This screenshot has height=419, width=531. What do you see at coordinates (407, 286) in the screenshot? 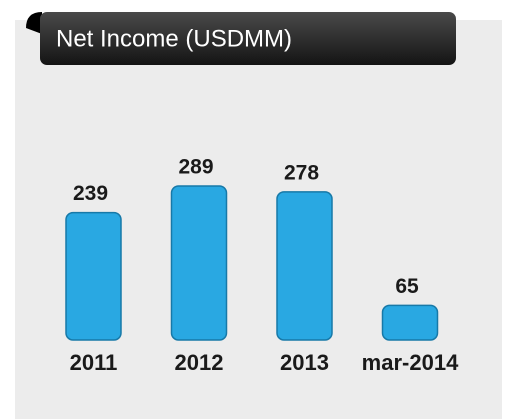
I see `value-label: 65` at bounding box center [407, 286].